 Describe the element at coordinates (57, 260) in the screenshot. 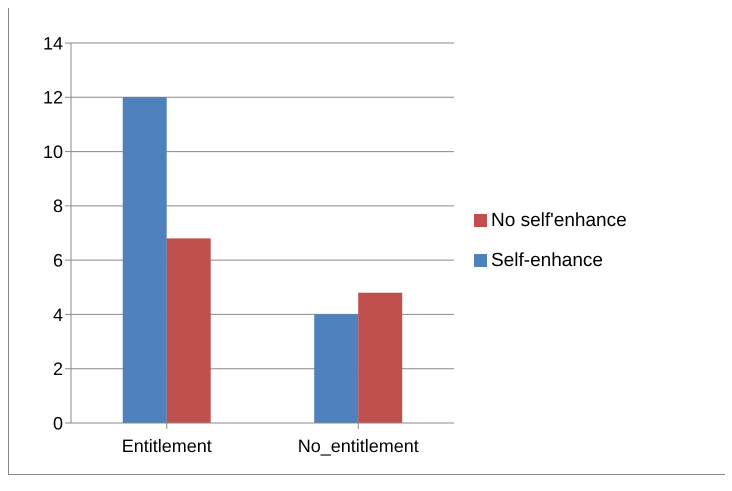

I see `y-tick-label: 6` at that location.